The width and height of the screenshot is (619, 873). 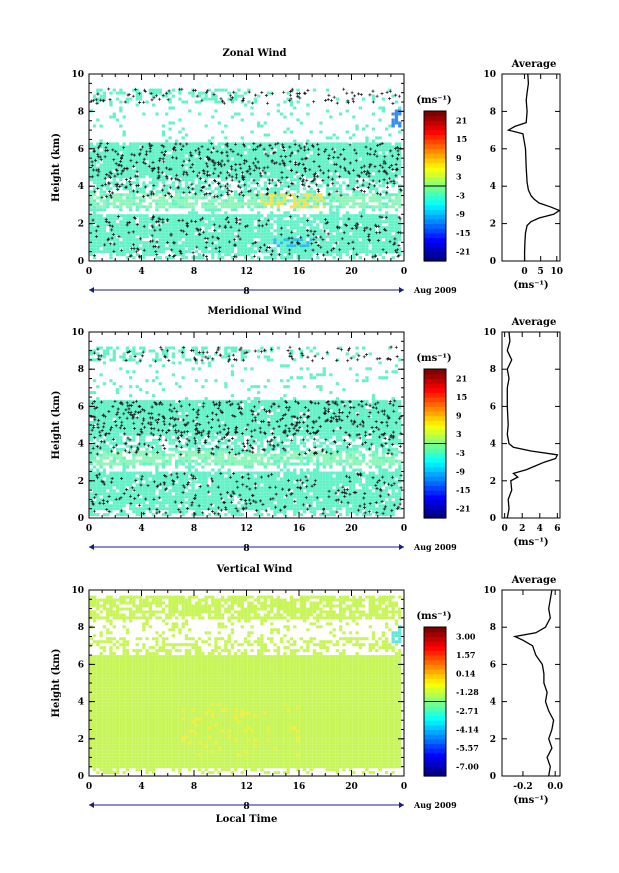 What do you see at coordinates (254, 311) in the screenshot?
I see `panel-title: Meridional Wind` at bounding box center [254, 311].